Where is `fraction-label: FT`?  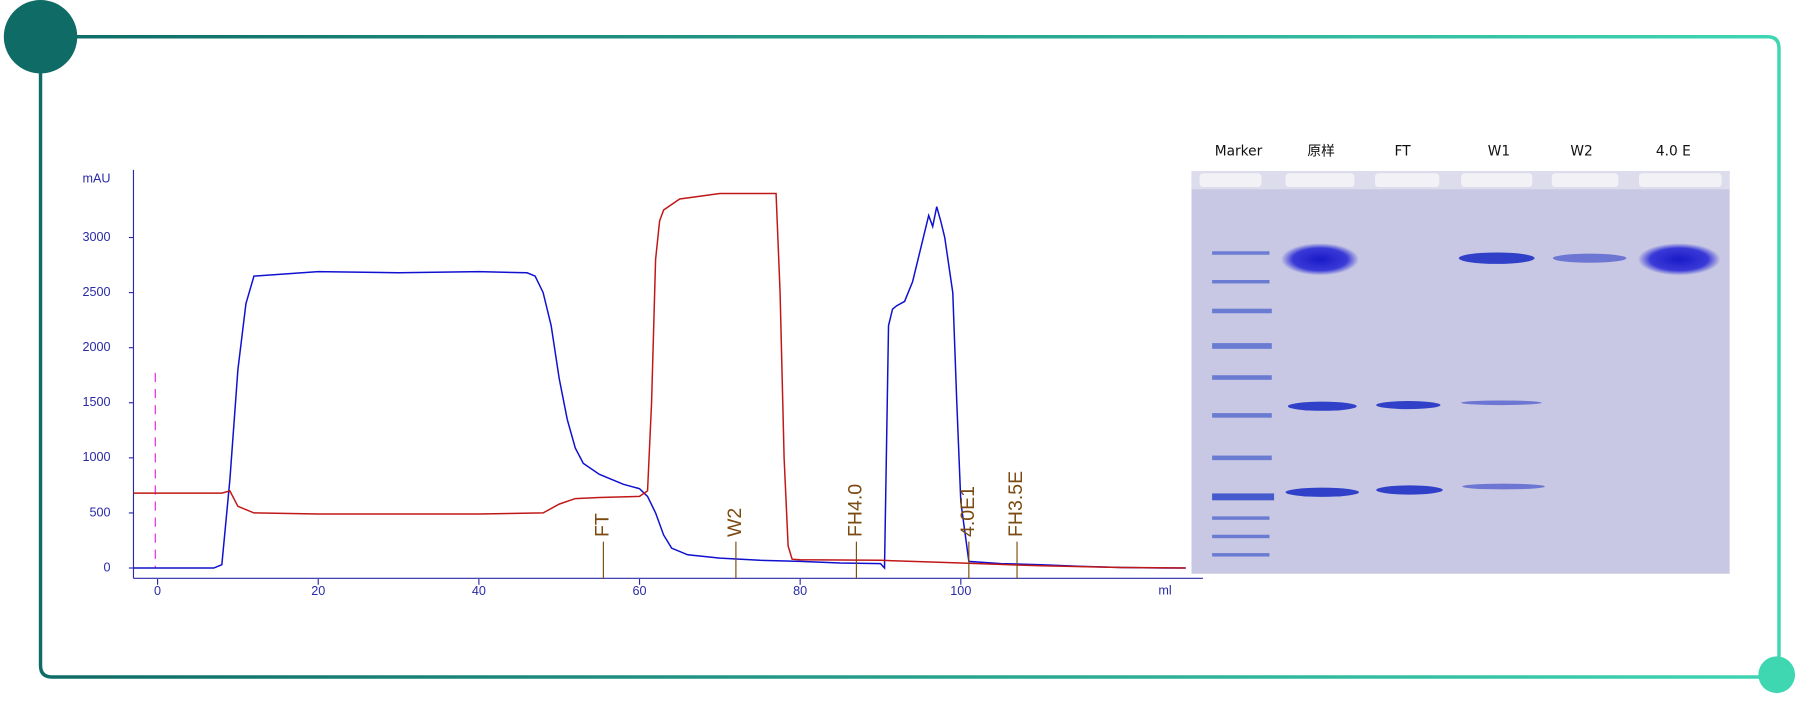 fraction-label: FT is located at coordinates (603, 525).